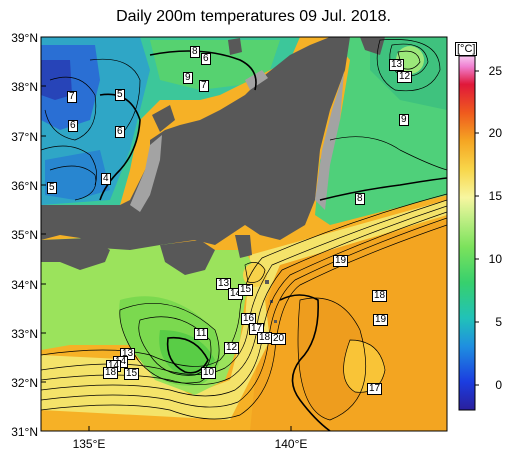  I want to click on contour-label: 10, so click(209, 373).